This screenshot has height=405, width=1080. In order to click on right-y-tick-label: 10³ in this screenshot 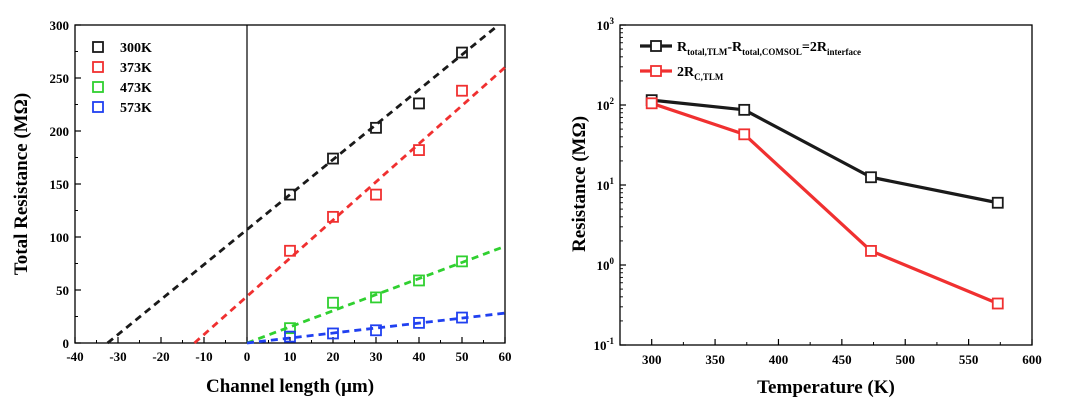, I will do `click(606, 24)`.